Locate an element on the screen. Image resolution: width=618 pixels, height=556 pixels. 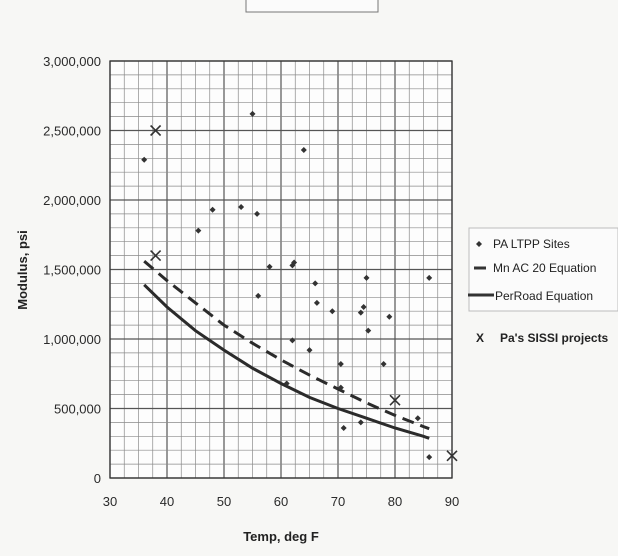
x-tick-label: 70 is located at coordinates (338, 501).